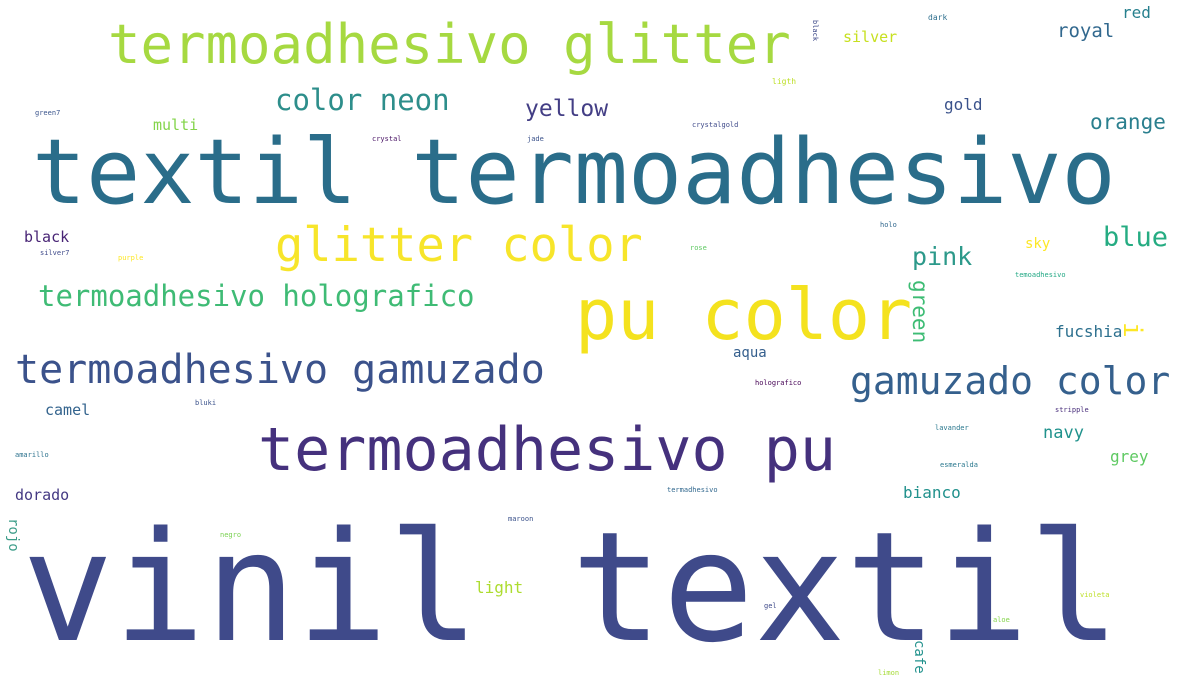 The image size is (1200, 700). What do you see at coordinates (1129, 456) in the screenshot?
I see `word: grey` at bounding box center [1129, 456].